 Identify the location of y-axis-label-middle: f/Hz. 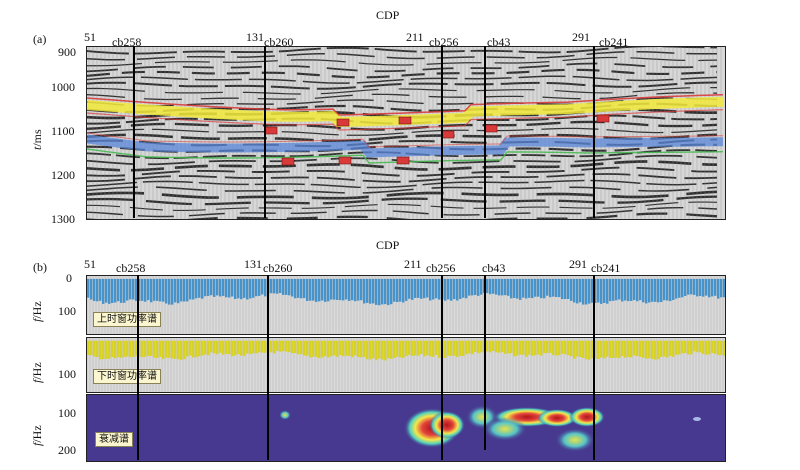
(37, 372).